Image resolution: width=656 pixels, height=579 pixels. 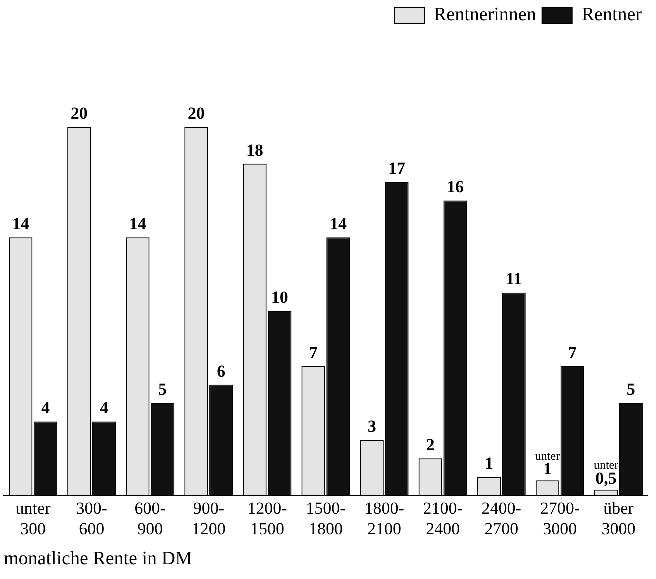 I want to click on data-label: 2, so click(x=430, y=444).